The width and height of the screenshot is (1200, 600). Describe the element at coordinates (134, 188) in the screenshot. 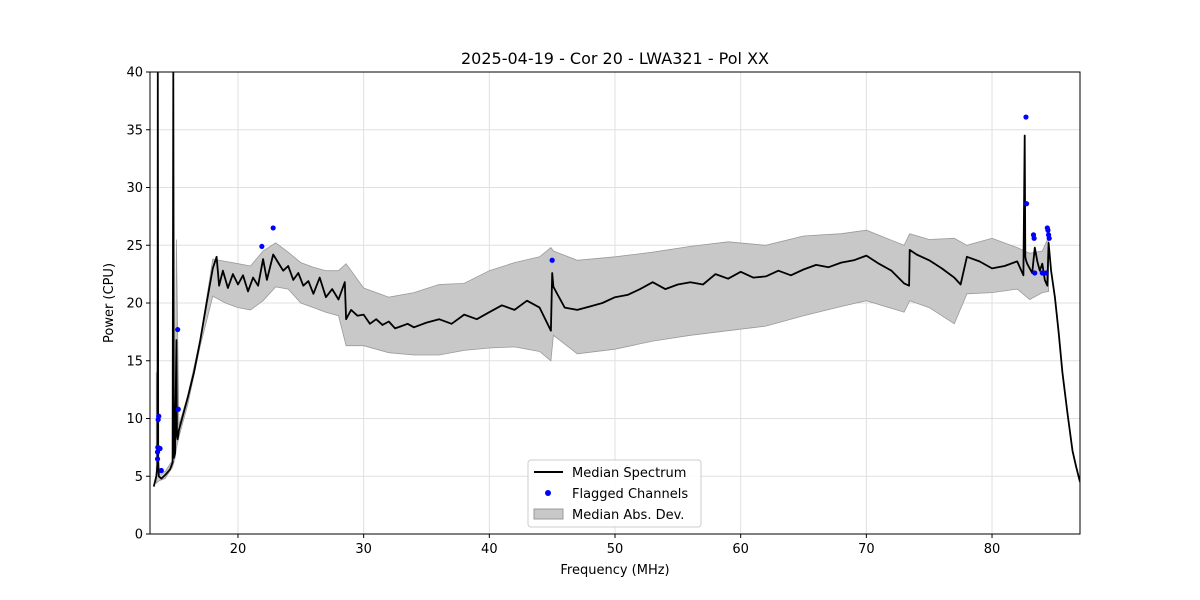

I see `y-tick-label: 30` at that location.